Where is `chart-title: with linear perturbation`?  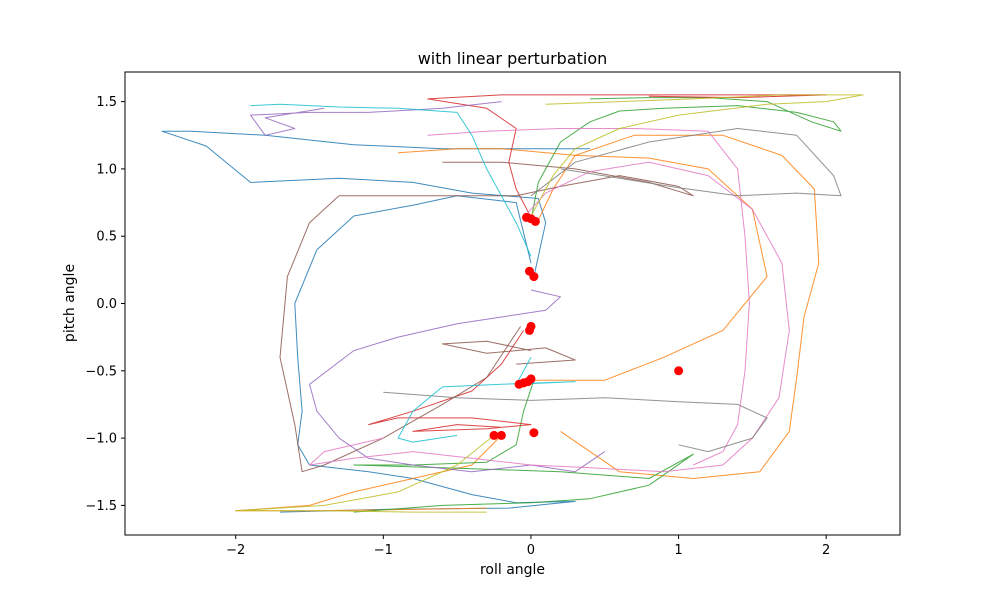
chart-title: with linear perturbation is located at coordinates (513, 58).